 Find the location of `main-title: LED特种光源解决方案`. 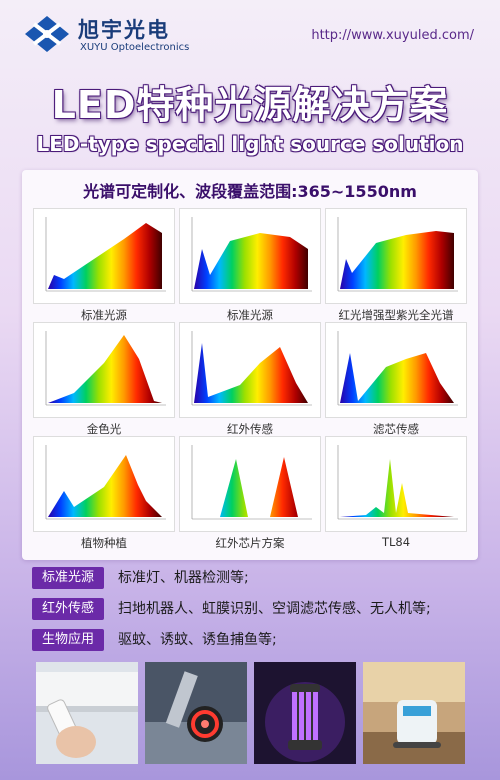

main-title: LED特种光源解决方案 is located at coordinates (250, 105).